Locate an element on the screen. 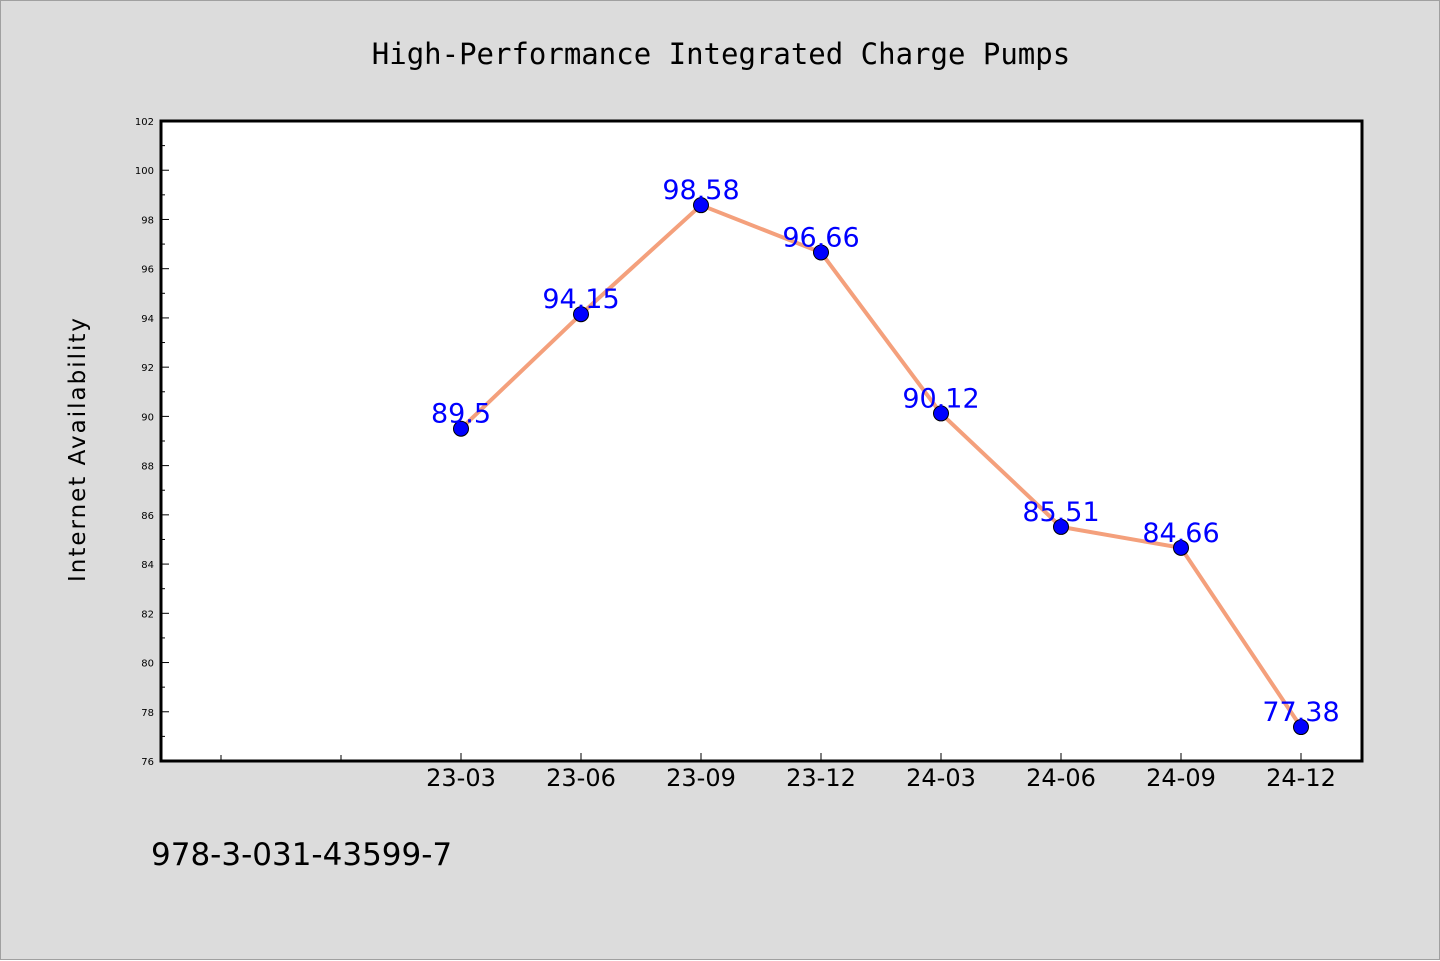  isbn-text: 978-3-031-43599-7 is located at coordinates (301, 855).